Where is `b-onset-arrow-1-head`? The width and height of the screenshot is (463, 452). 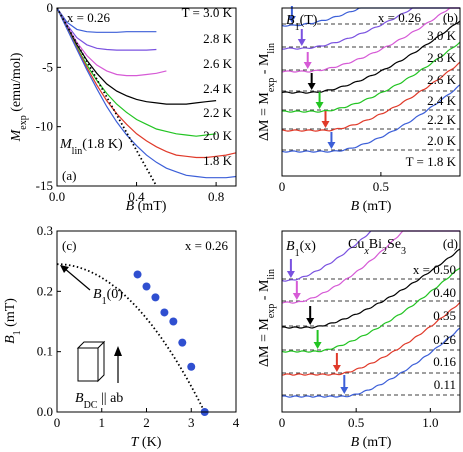
b-onset-arrow-1-head is located at coordinates (301, 42).